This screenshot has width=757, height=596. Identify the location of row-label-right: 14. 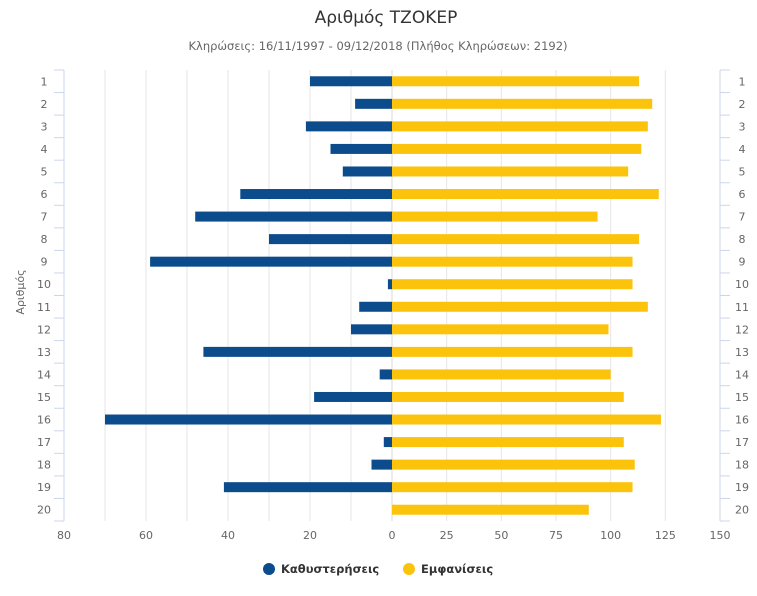
(742, 374).